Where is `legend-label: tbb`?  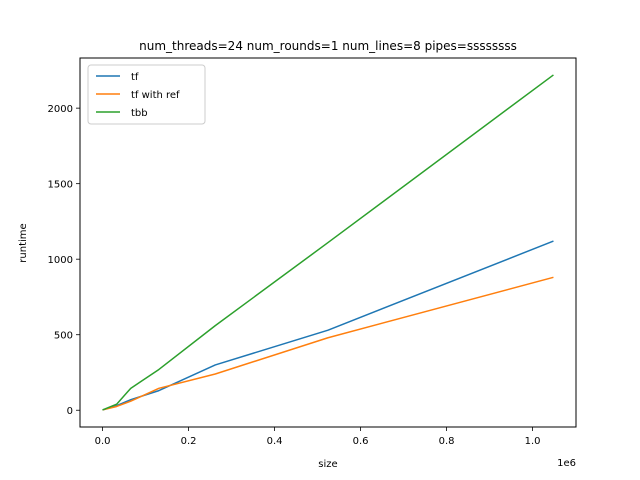 legend-label: tbb is located at coordinates (139, 113).